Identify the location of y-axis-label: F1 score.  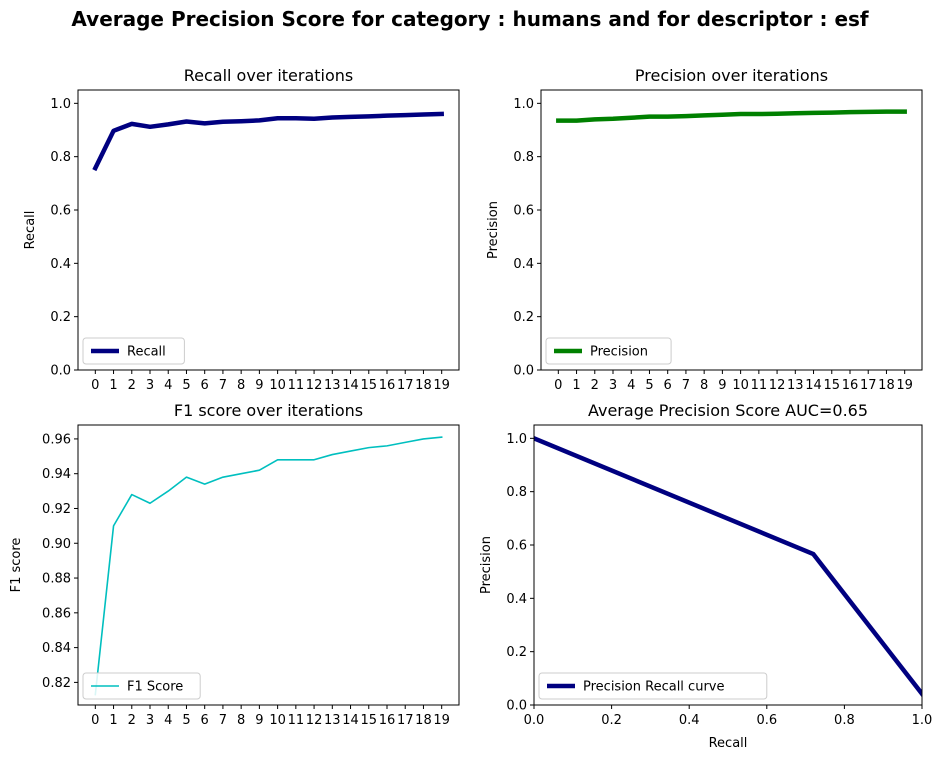
(16, 565).